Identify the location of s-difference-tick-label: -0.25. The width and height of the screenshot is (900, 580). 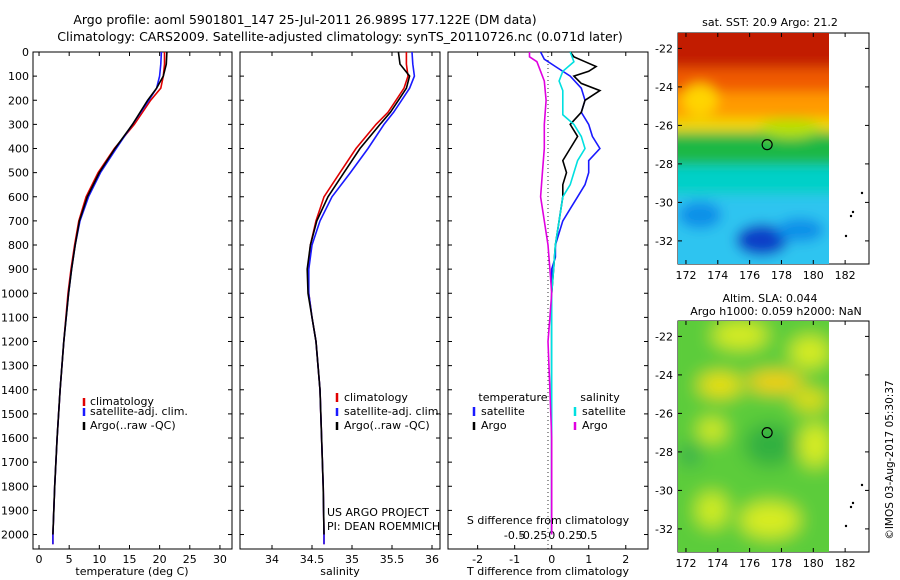
(533, 535).